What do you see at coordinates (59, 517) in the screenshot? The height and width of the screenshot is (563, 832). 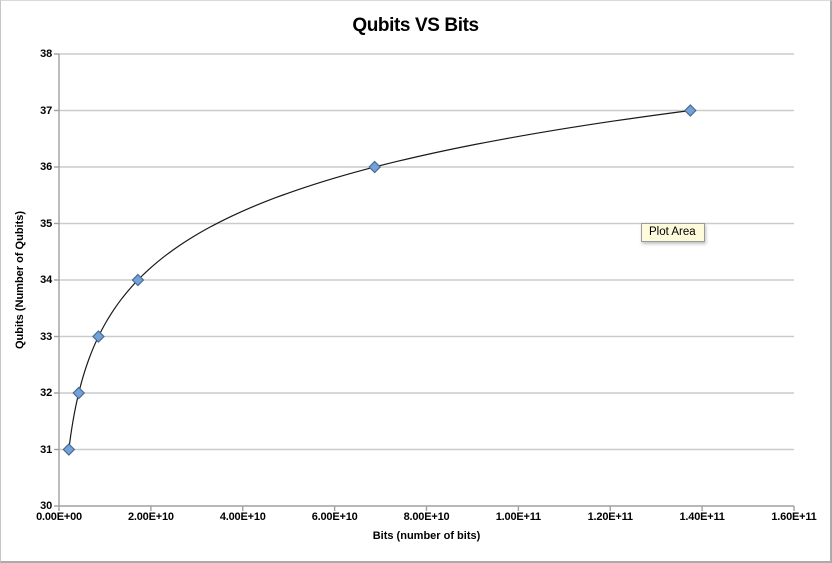 I see `x-tick-label: 0.00E+00` at bounding box center [59, 517].